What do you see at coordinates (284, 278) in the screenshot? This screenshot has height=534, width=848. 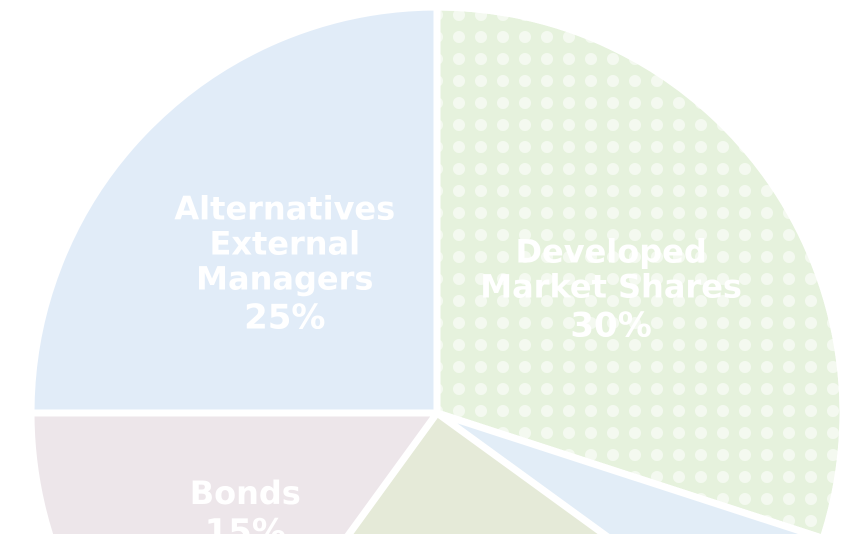 I see `slice-label-alternatives-external-managers-line-3: Managers` at bounding box center [284, 278].